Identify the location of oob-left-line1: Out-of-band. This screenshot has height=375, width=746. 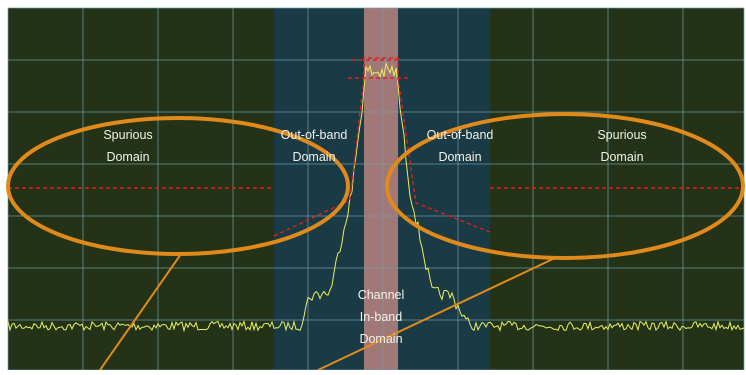
(314, 135).